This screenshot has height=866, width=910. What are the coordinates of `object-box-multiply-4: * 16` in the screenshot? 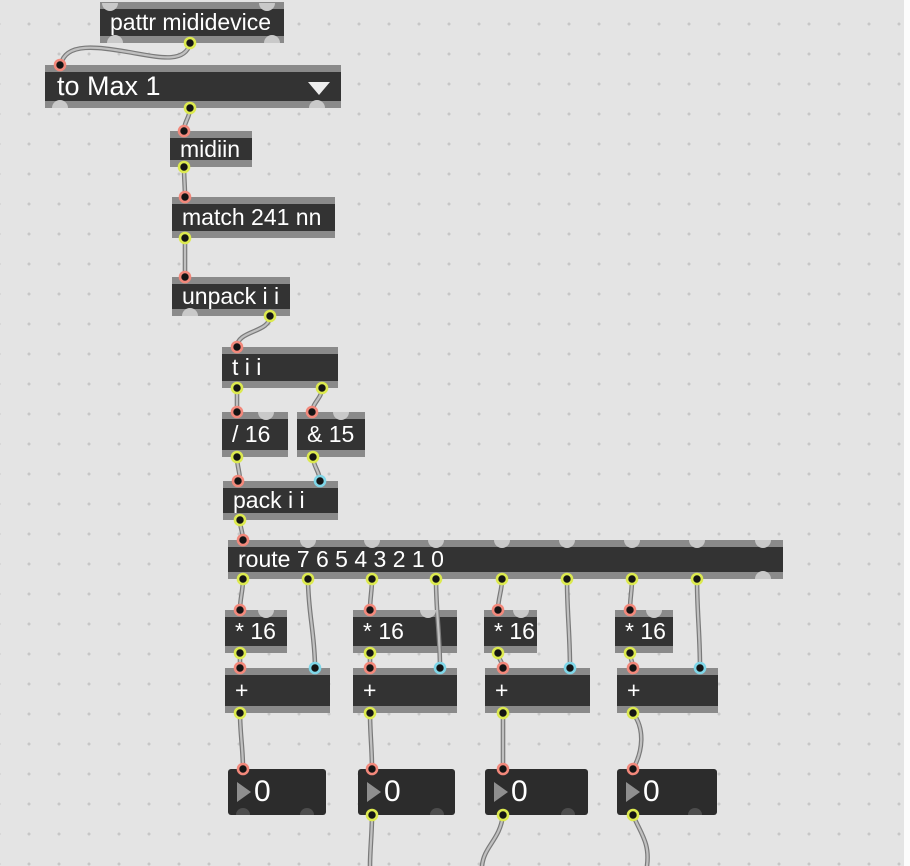 It's located at (644, 631).